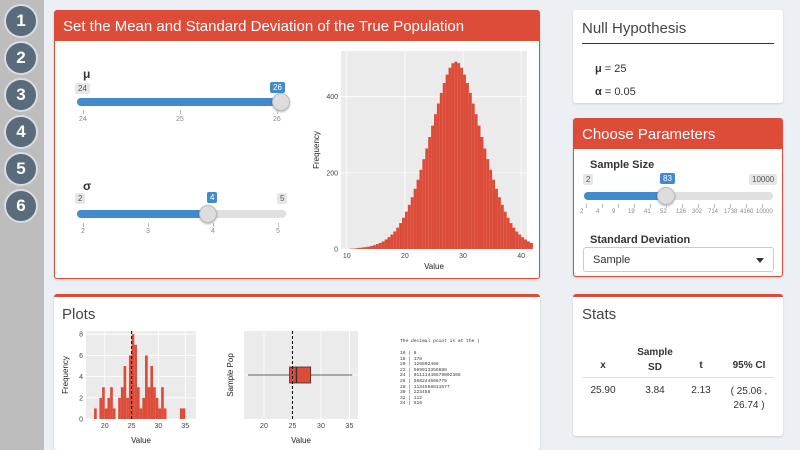 This screenshot has width=800, height=450. Describe the element at coordinates (423, 381) in the screenshot. I see `stem-leaf-line: 26 | 568244566779` at that location.